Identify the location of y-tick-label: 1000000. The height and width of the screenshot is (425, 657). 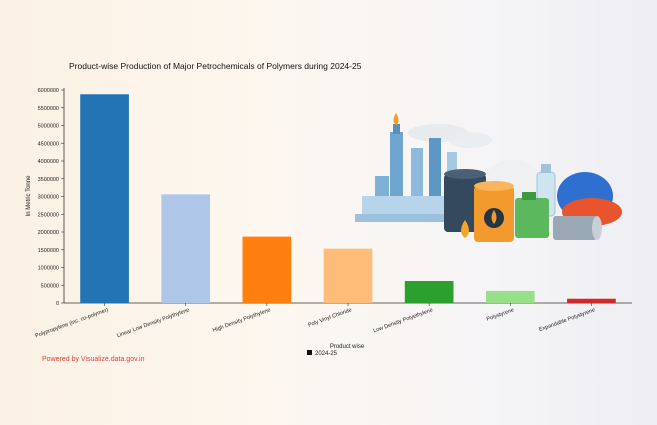
(48, 269).